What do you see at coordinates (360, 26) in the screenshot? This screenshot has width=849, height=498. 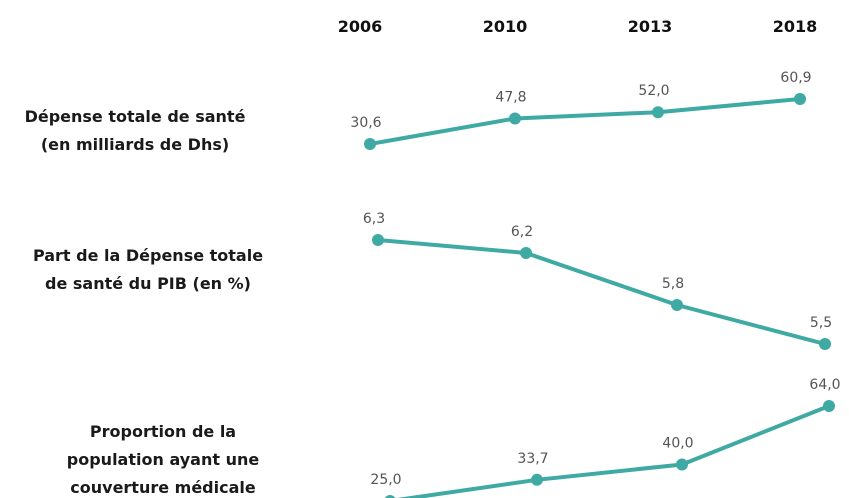 I see `year-label: 2006` at bounding box center [360, 26].